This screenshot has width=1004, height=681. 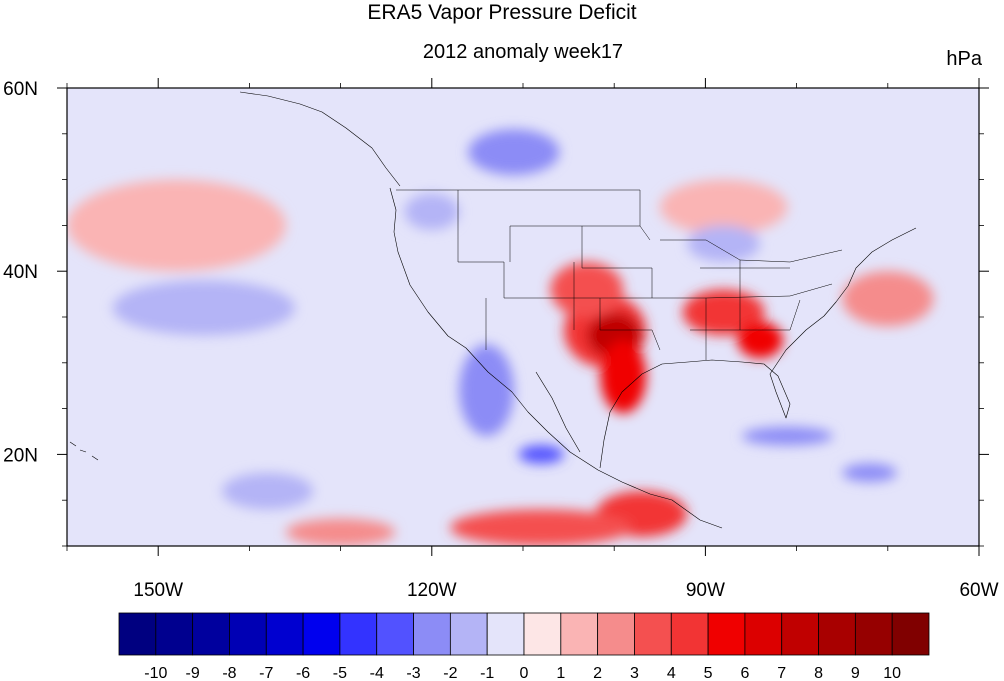 What do you see at coordinates (20, 455) in the screenshot?
I see `y-tick-label-0: 20N` at bounding box center [20, 455].